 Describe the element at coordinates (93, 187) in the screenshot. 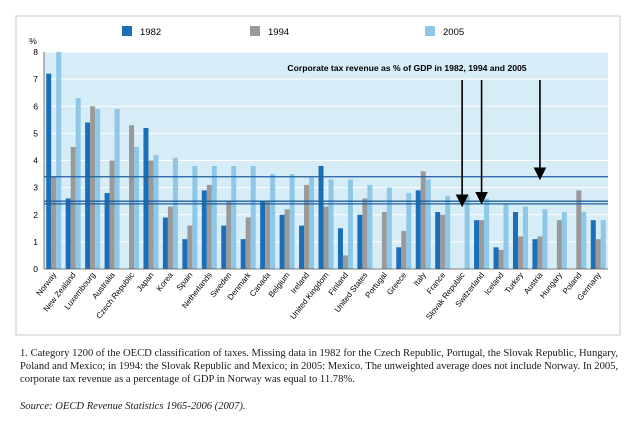

I see `bar-1994-luxembourg` at that location.